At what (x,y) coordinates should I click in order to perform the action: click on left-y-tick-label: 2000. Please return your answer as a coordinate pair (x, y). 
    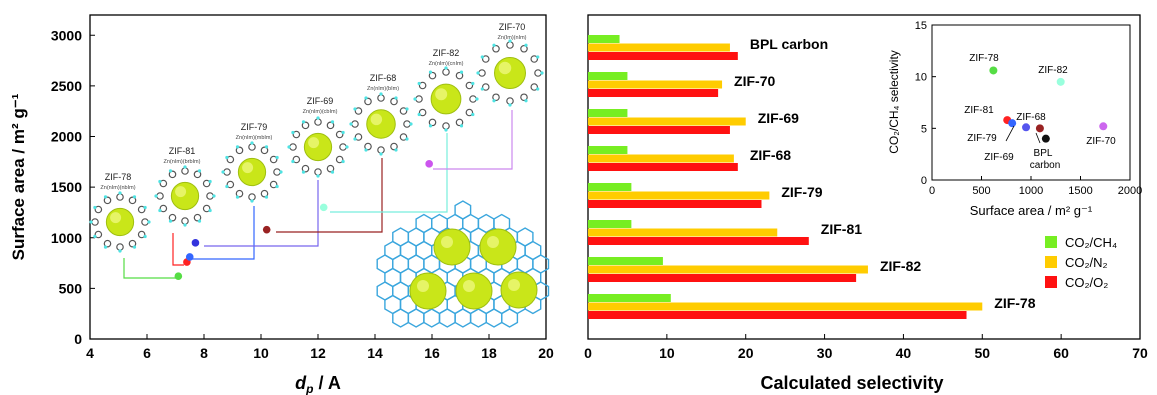
    Looking at the image, I should click on (66, 137).